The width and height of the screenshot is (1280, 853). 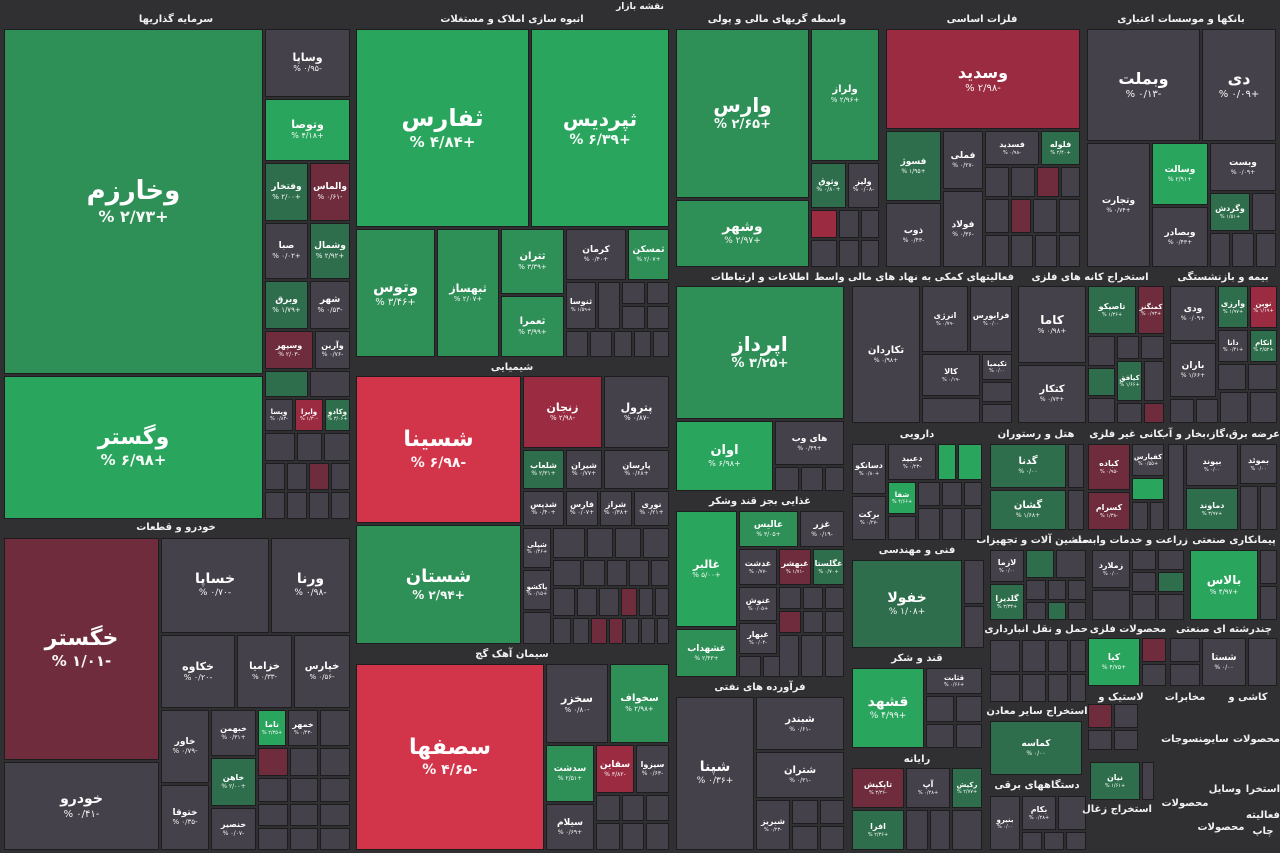 What do you see at coordinates (983, 79) in the screenshot?
I see `stock-tile: وسدید -۲/۹۸ %` at bounding box center [983, 79].